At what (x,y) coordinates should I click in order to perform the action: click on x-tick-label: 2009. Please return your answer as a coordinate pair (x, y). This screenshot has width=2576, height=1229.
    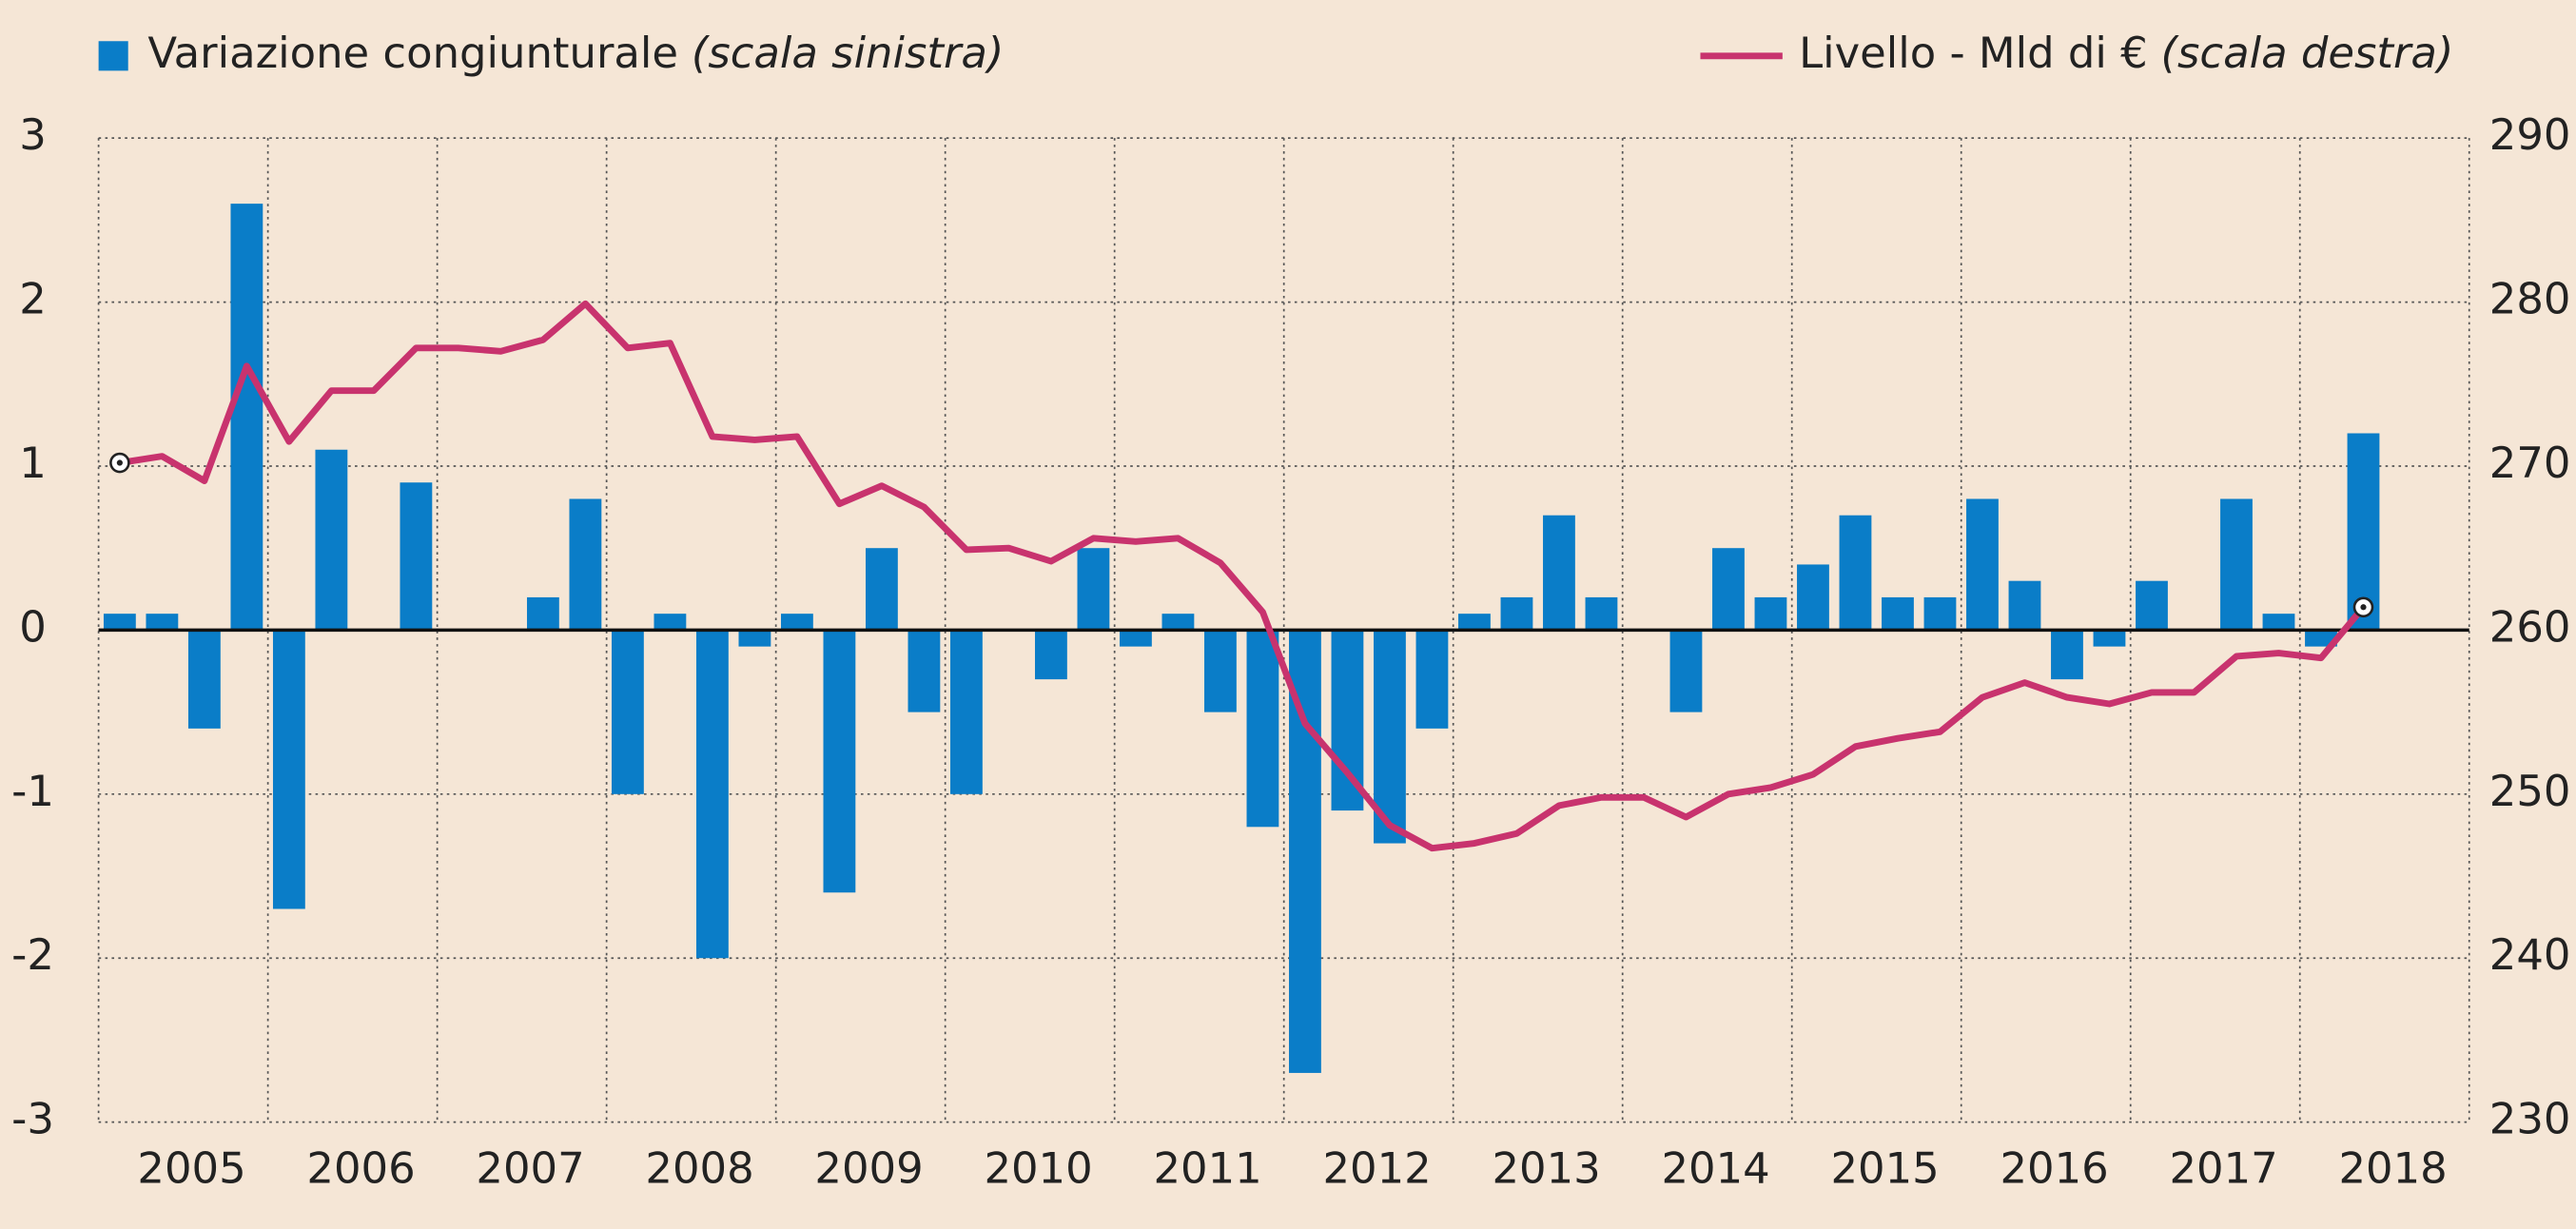
    Looking at the image, I should click on (869, 1167).